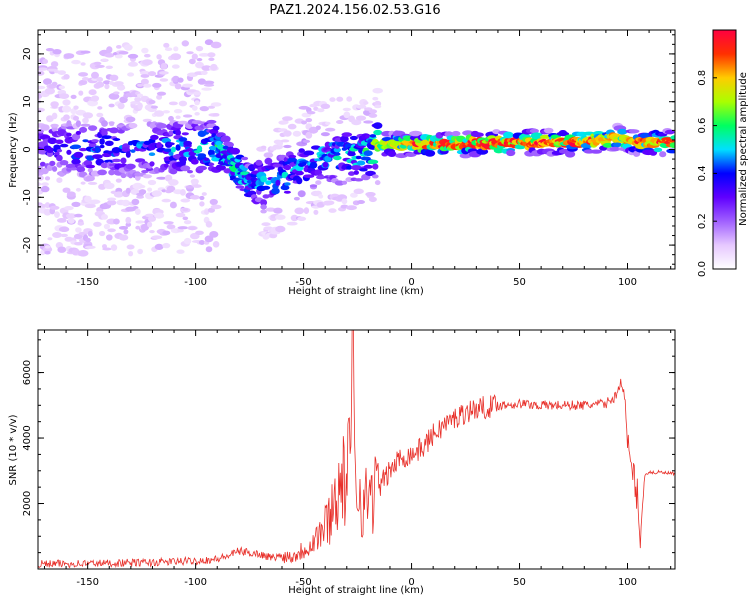 This screenshot has height=600, width=750. What do you see at coordinates (27, 245) in the screenshot?
I see `y-tick-label: -20` at bounding box center [27, 245].